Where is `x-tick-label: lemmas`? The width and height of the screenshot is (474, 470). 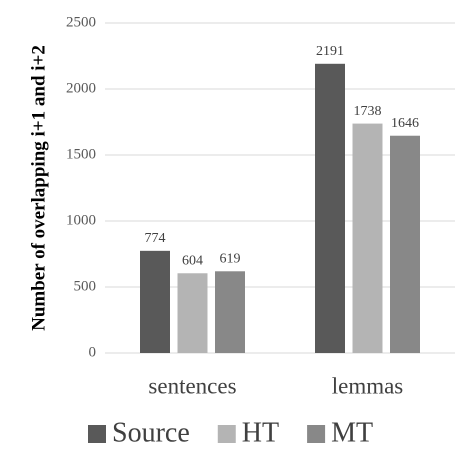 x-tick-label: lemmas is located at coordinates (368, 385).